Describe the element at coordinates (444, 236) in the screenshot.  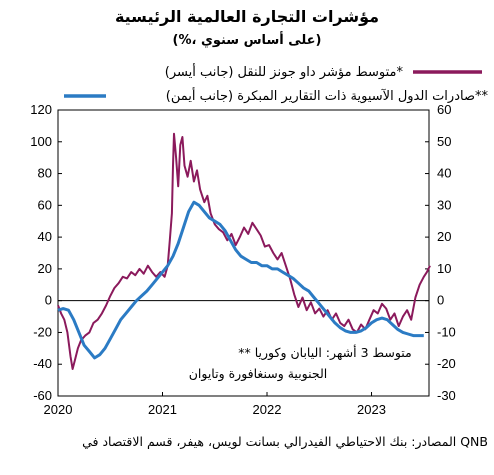
I see `right-tick-label: 20` at that location.